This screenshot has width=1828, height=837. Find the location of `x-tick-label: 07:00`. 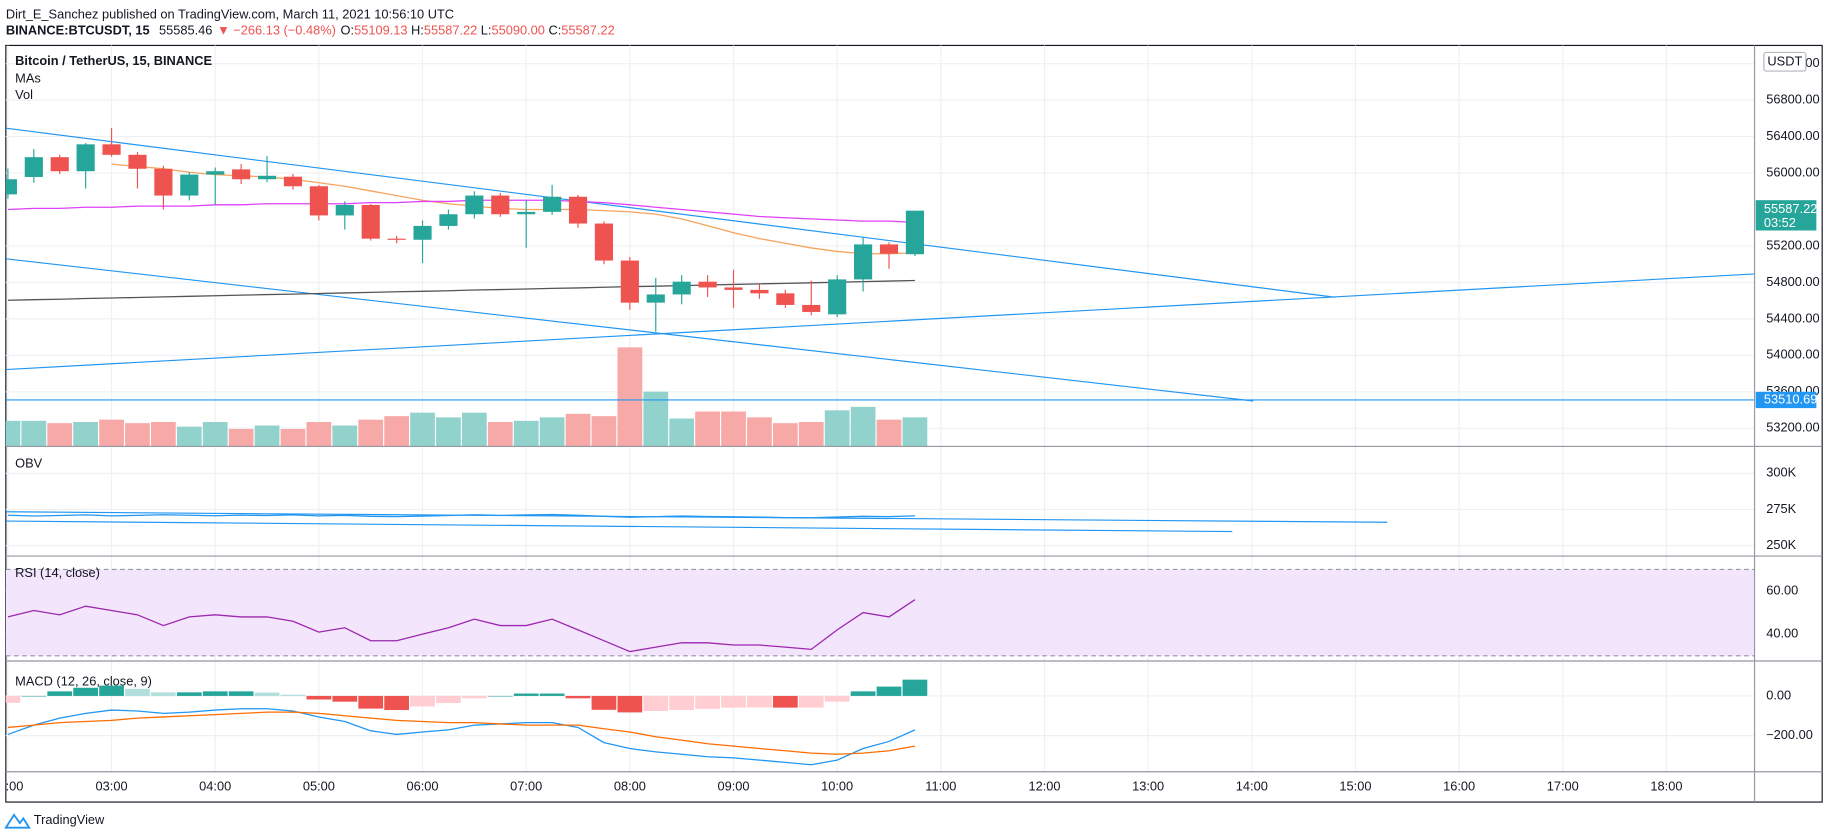

x-tick-label: 07:00 is located at coordinates (526, 785).